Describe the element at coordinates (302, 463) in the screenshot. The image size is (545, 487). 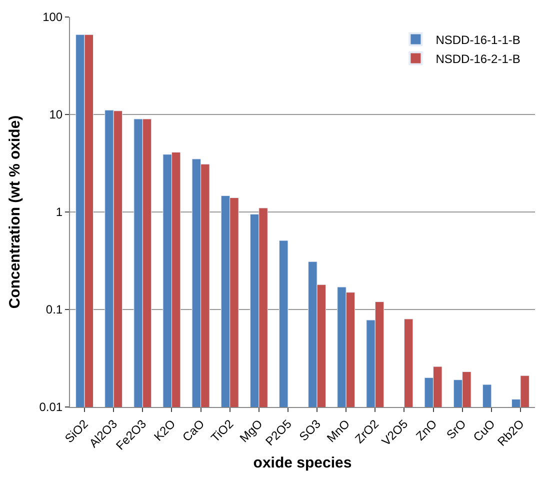
I see `x-axis-title: oxide species` at that location.